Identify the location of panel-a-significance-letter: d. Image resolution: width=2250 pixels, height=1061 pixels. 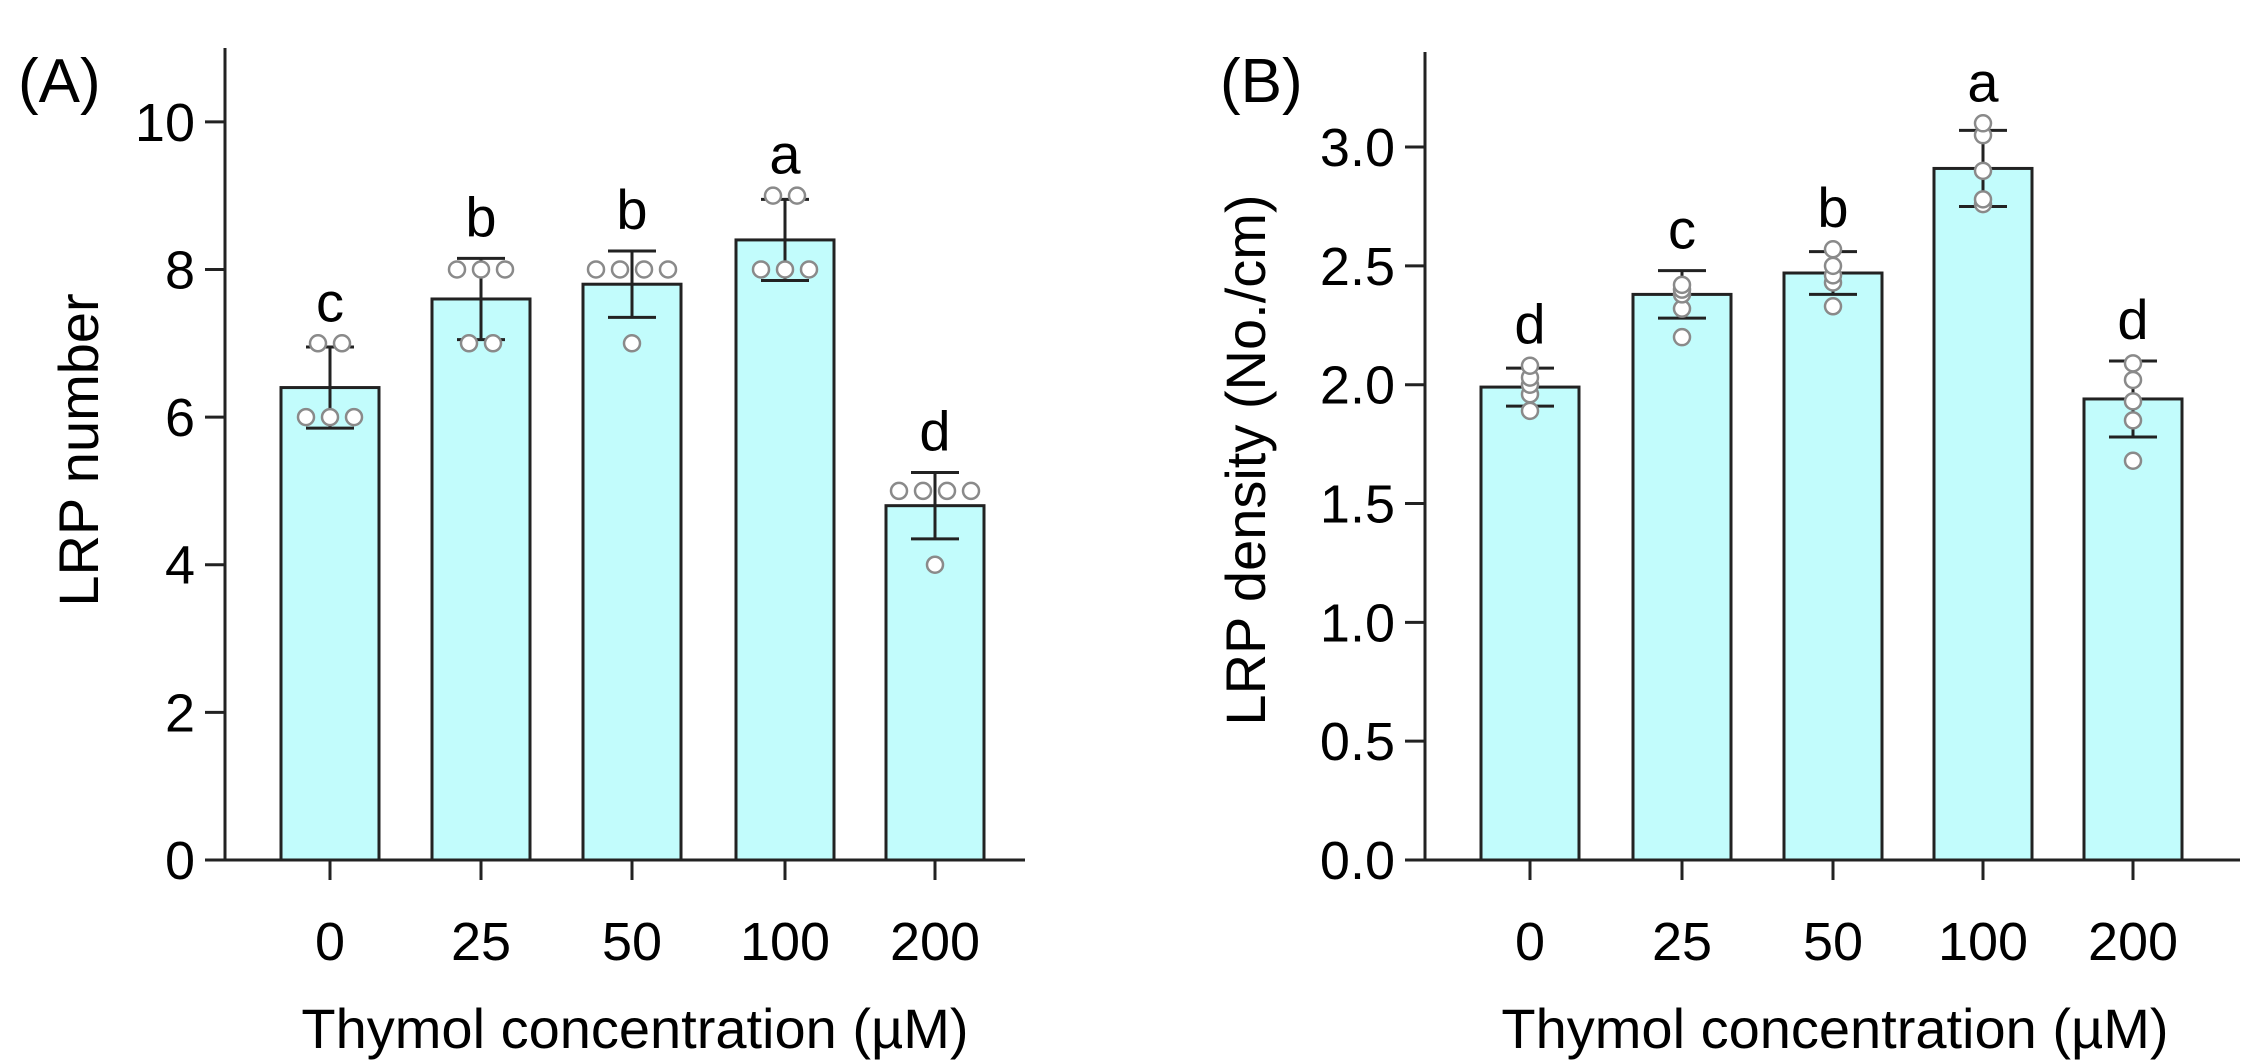
(934, 430).